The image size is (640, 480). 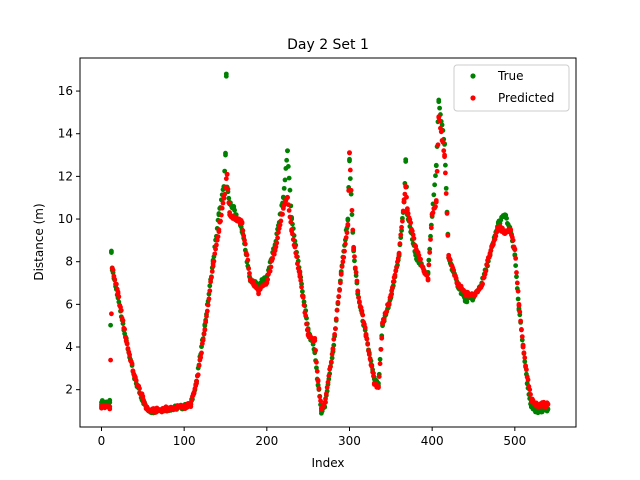 What do you see at coordinates (69, 347) in the screenshot?
I see `y-tick-label: 4` at bounding box center [69, 347].